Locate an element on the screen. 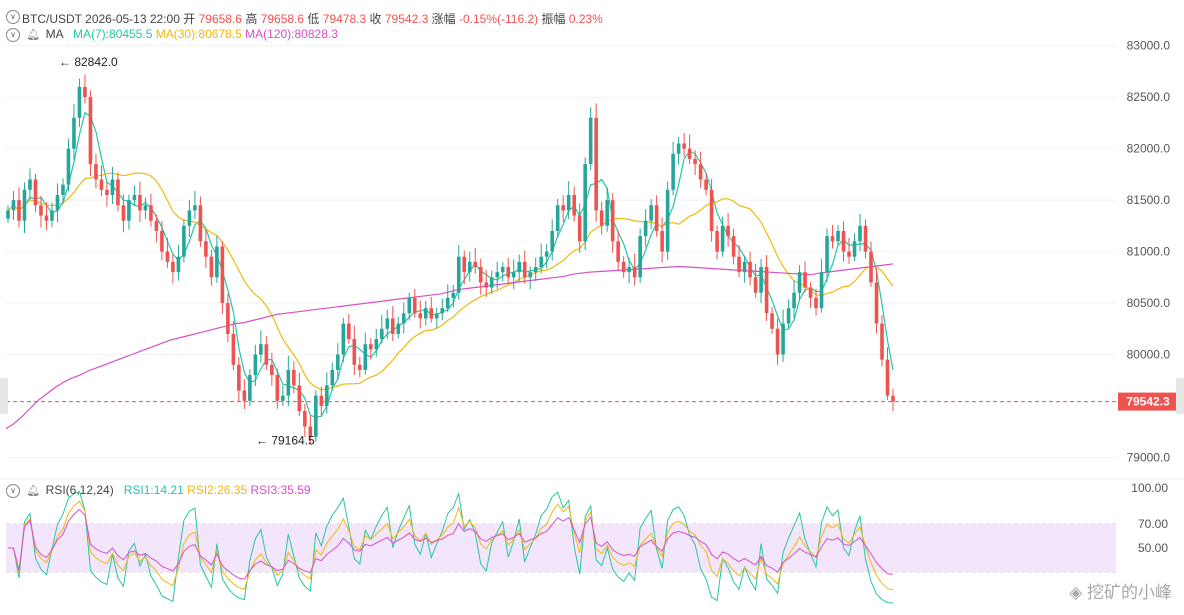  rsi2-line is located at coordinates (451, 545).